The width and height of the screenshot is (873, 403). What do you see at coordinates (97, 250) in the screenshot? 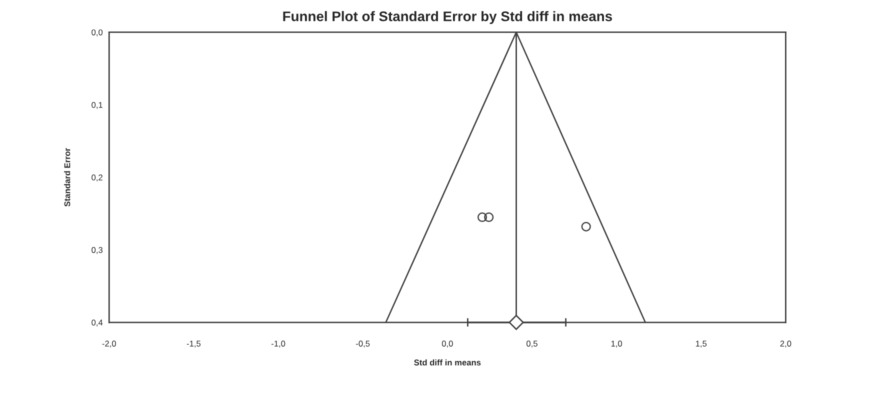
I see `y-tick-label: 0,3` at bounding box center [97, 250].